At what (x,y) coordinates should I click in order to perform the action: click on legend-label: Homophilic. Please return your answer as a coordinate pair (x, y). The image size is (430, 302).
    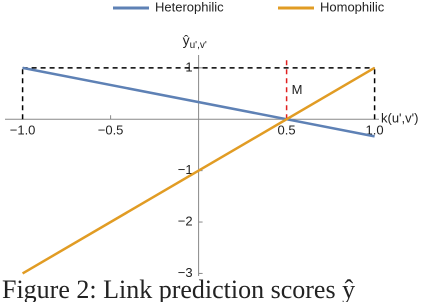
    Looking at the image, I should click on (352, 7).